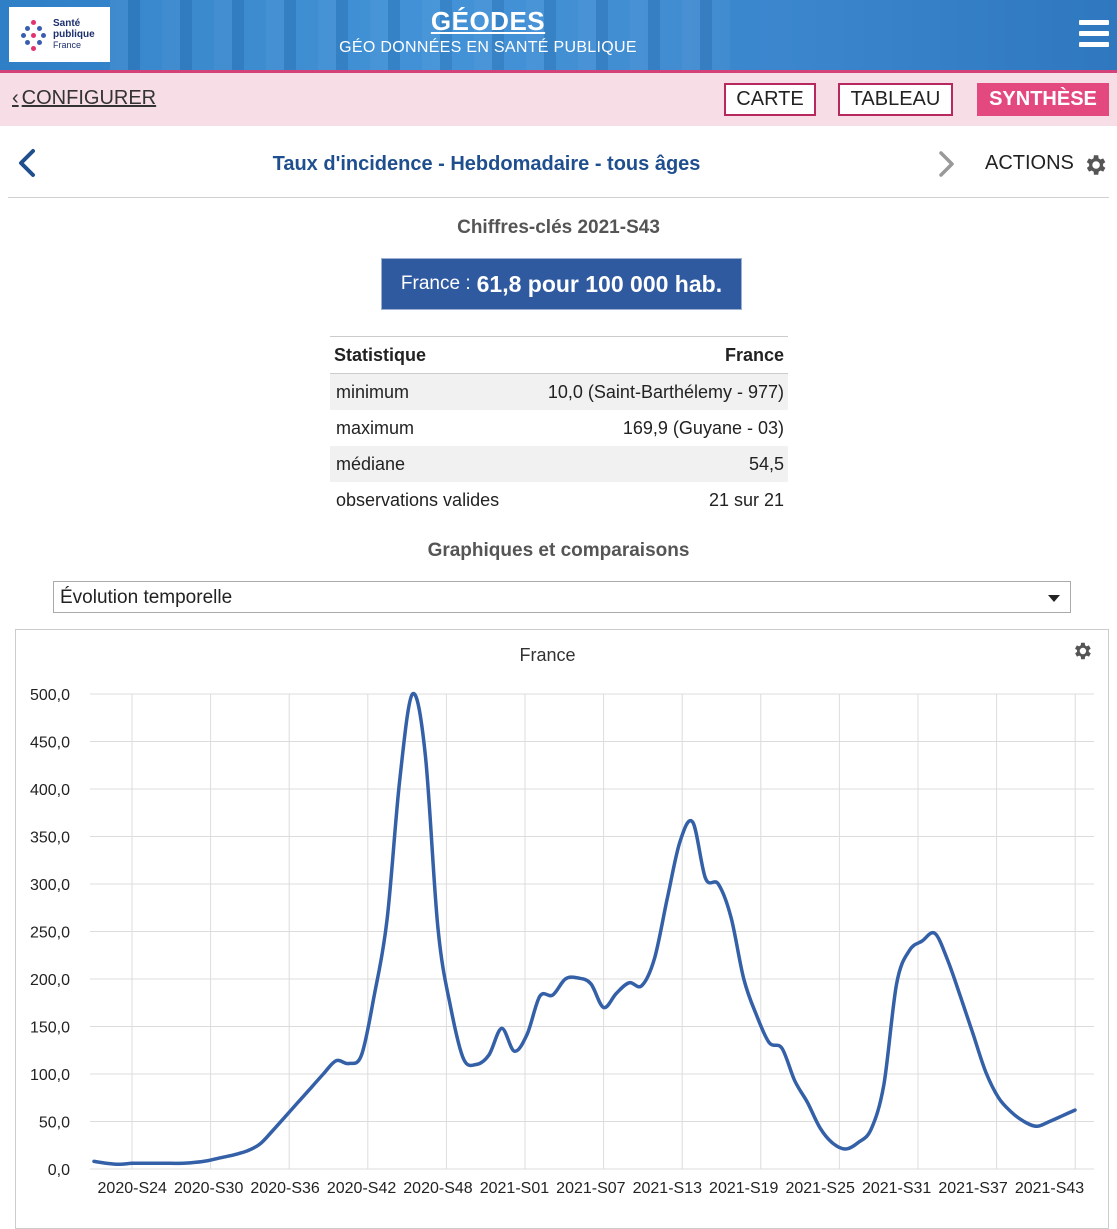  I want to click on x-tick-label: 2020-S24, so click(132, 1188).